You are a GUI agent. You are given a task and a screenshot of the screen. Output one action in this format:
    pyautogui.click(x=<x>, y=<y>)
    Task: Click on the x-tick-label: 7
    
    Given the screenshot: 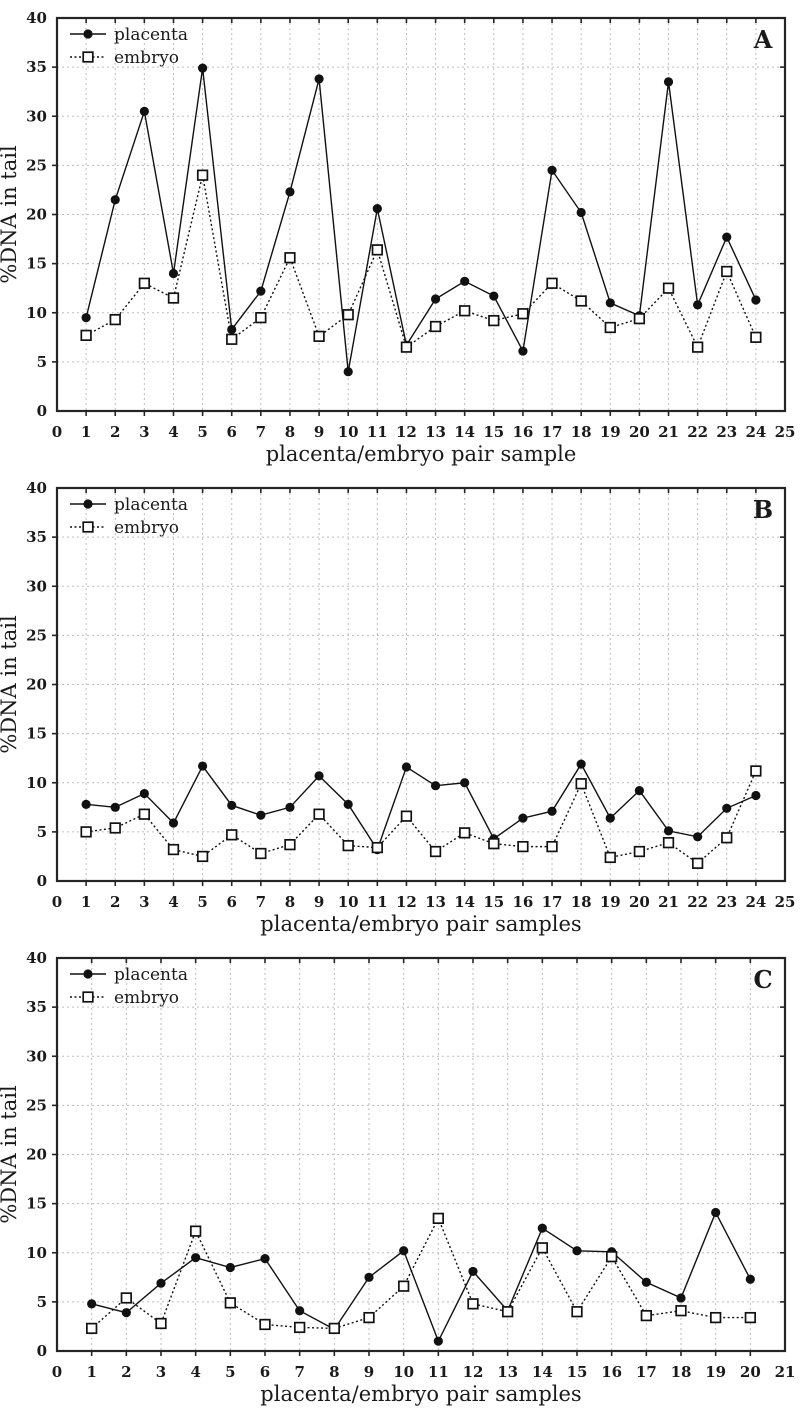 What is the action you would take?
    pyautogui.click(x=299, y=1372)
    